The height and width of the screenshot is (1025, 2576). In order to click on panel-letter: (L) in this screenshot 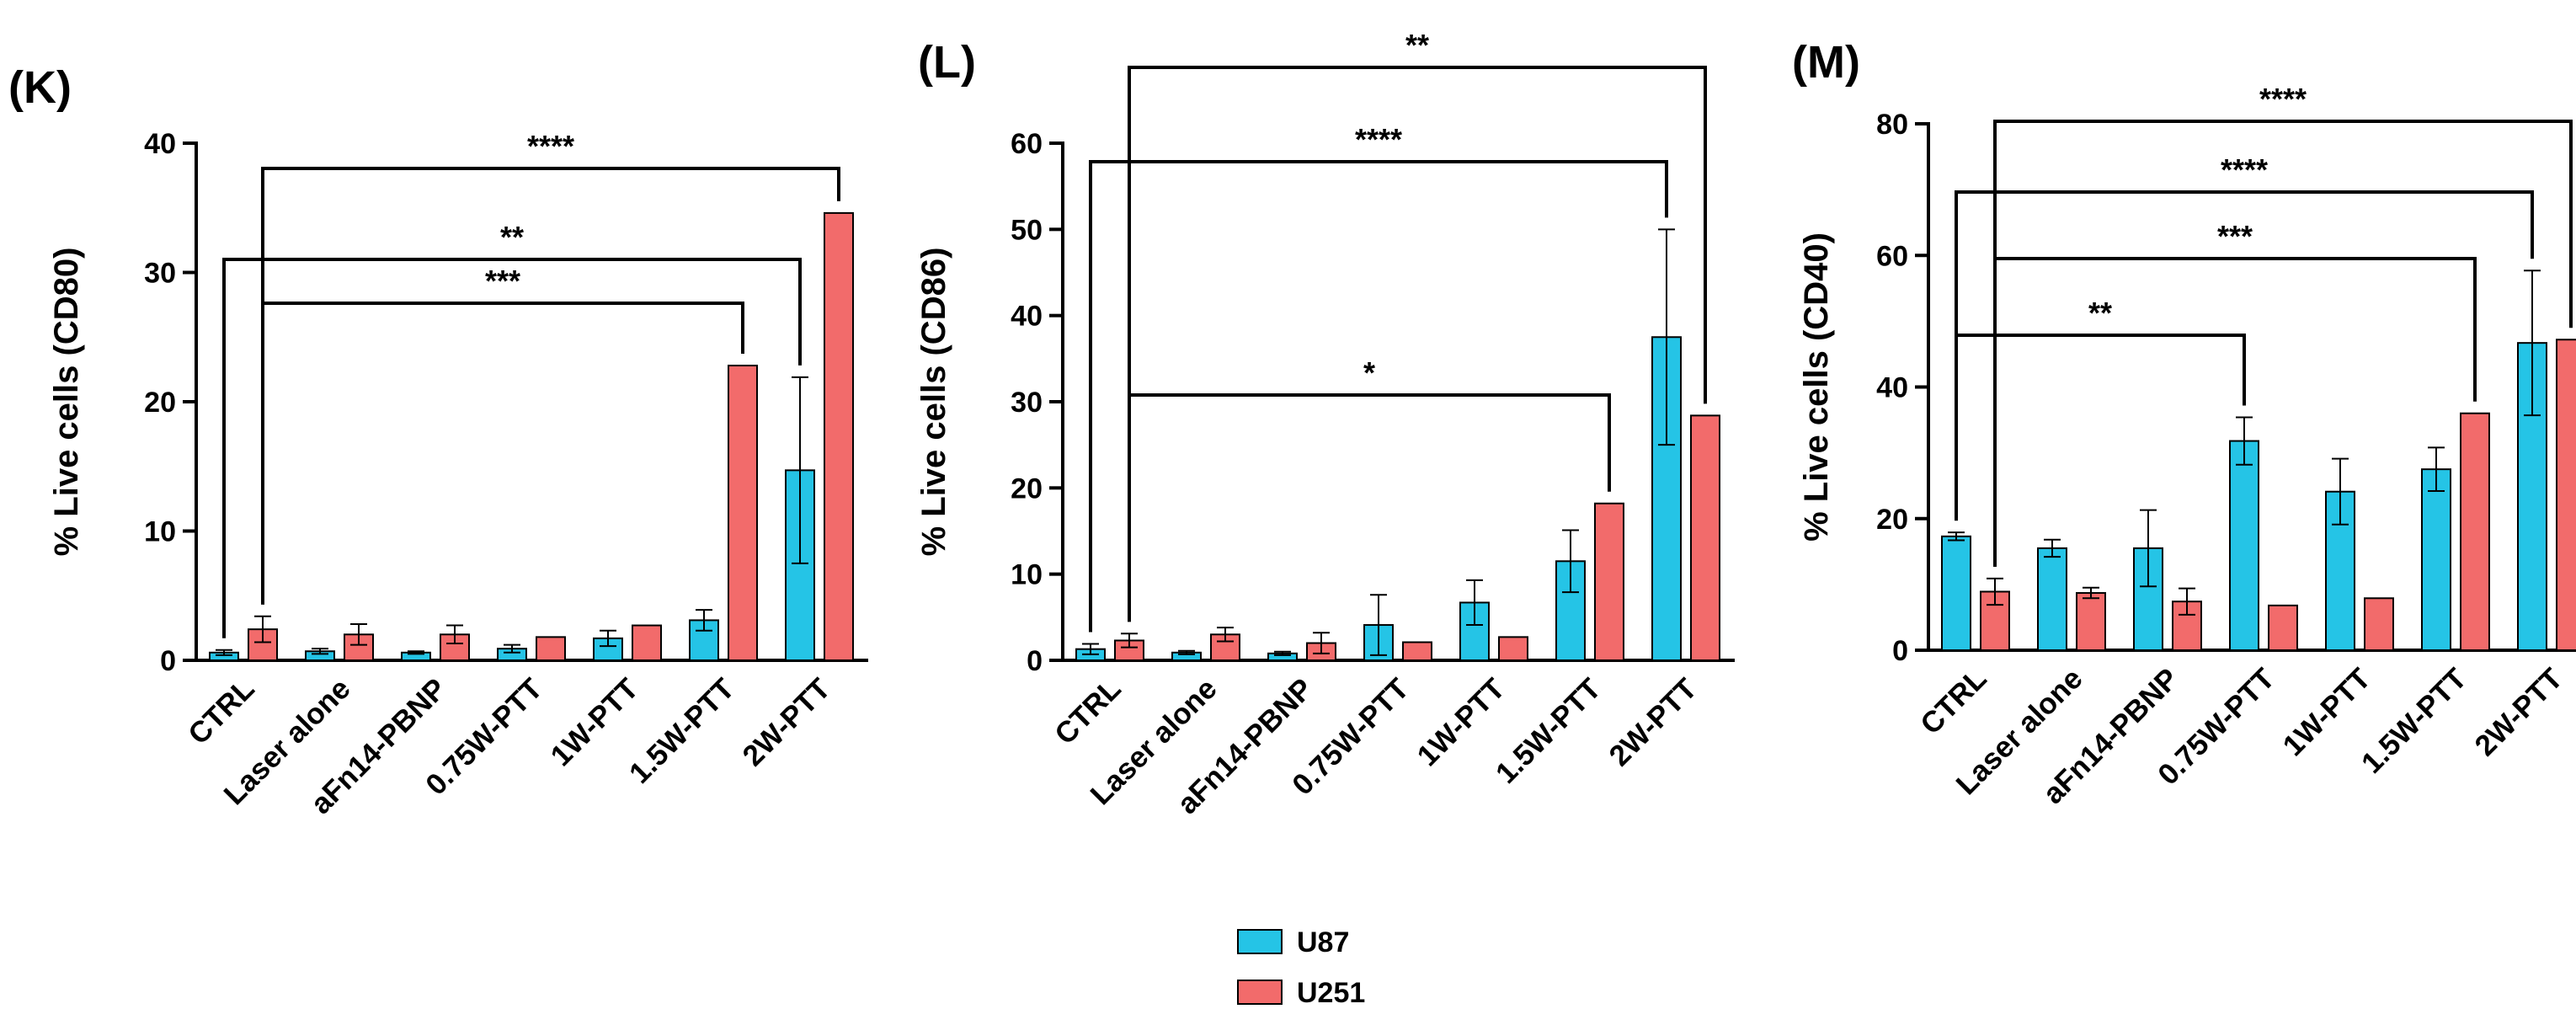, I will do `click(947, 62)`.